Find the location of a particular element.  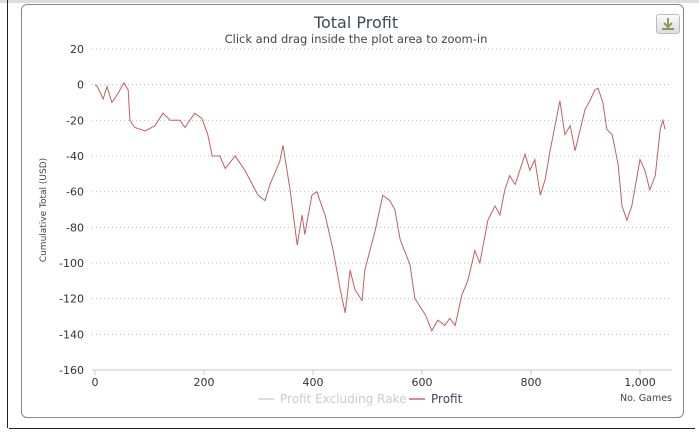

x-tick-label: 200 is located at coordinates (204, 382).